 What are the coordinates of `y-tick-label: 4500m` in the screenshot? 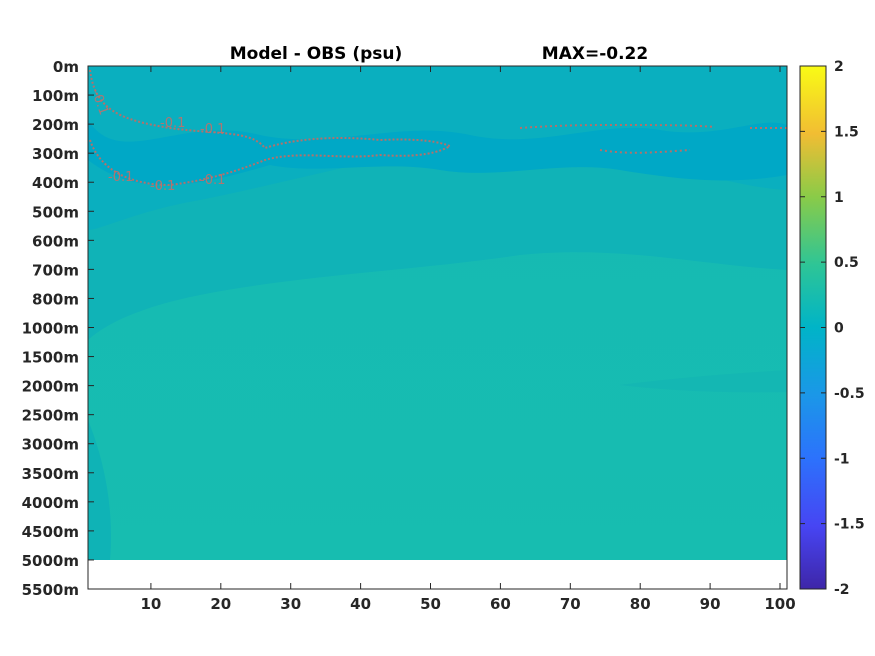 It's located at (50, 532).